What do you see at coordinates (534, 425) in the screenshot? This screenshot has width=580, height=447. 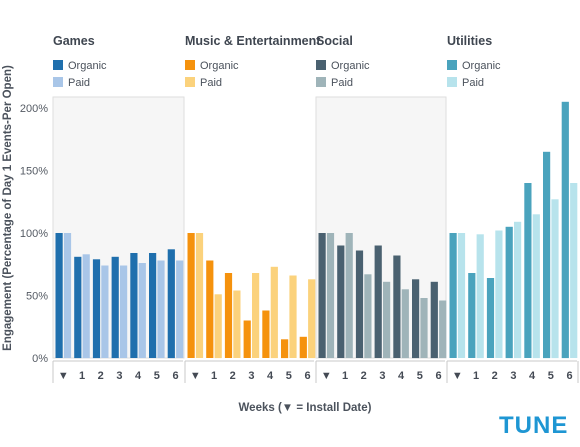 I see `tune-logo: TUNE` at bounding box center [534, 425].